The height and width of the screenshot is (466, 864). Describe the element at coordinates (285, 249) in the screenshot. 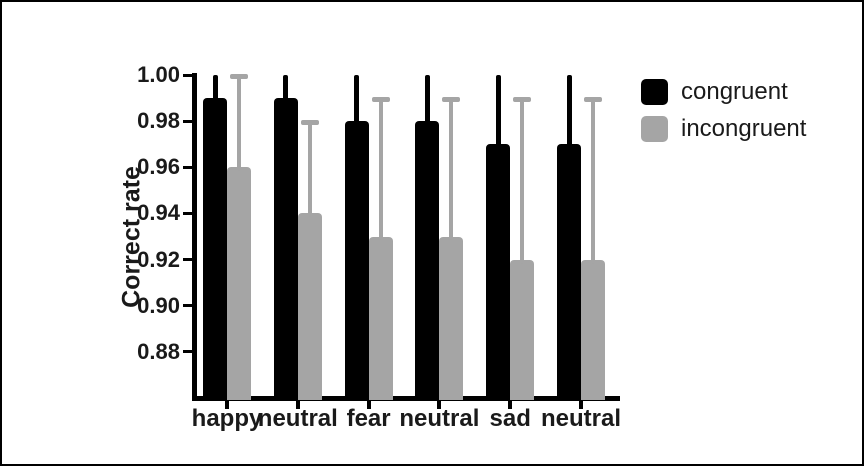

I see `bar-congruent-1-neutral` at that location.